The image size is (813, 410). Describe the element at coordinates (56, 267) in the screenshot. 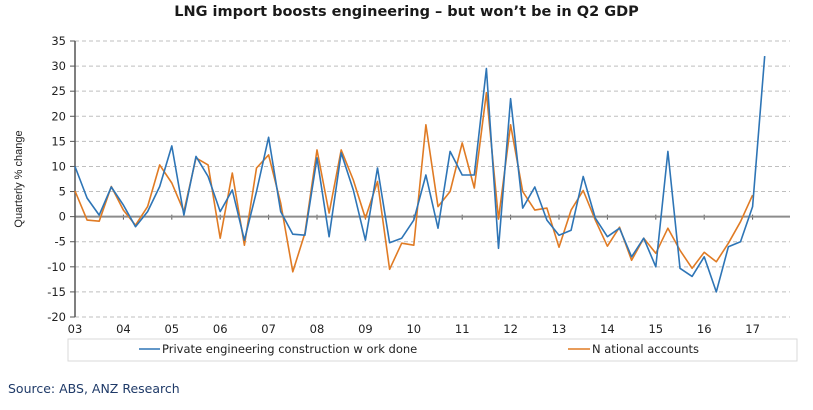

I see `y-tick-label: -10` at that location.